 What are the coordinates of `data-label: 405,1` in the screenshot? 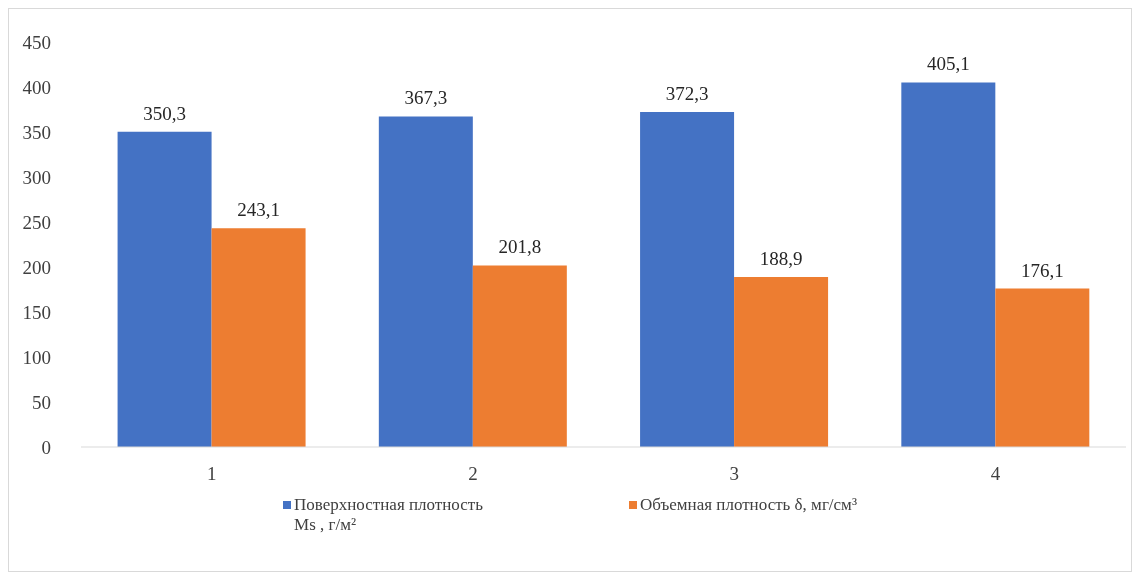 It's located at (948, 64).